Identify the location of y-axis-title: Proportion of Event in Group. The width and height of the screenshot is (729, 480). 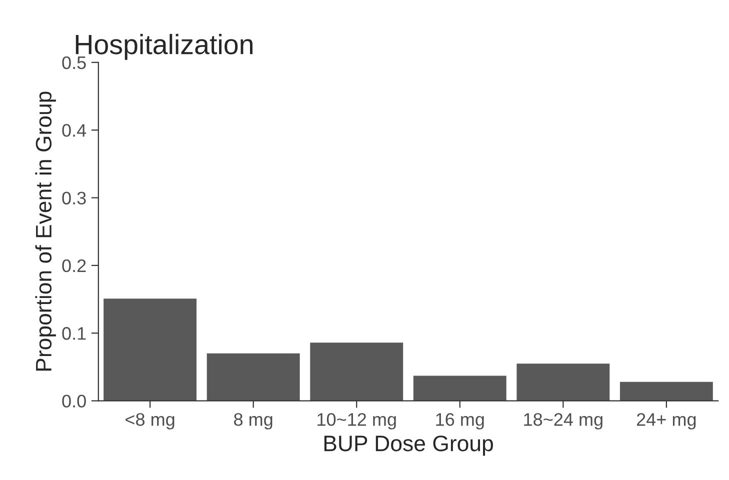
(45, 231).